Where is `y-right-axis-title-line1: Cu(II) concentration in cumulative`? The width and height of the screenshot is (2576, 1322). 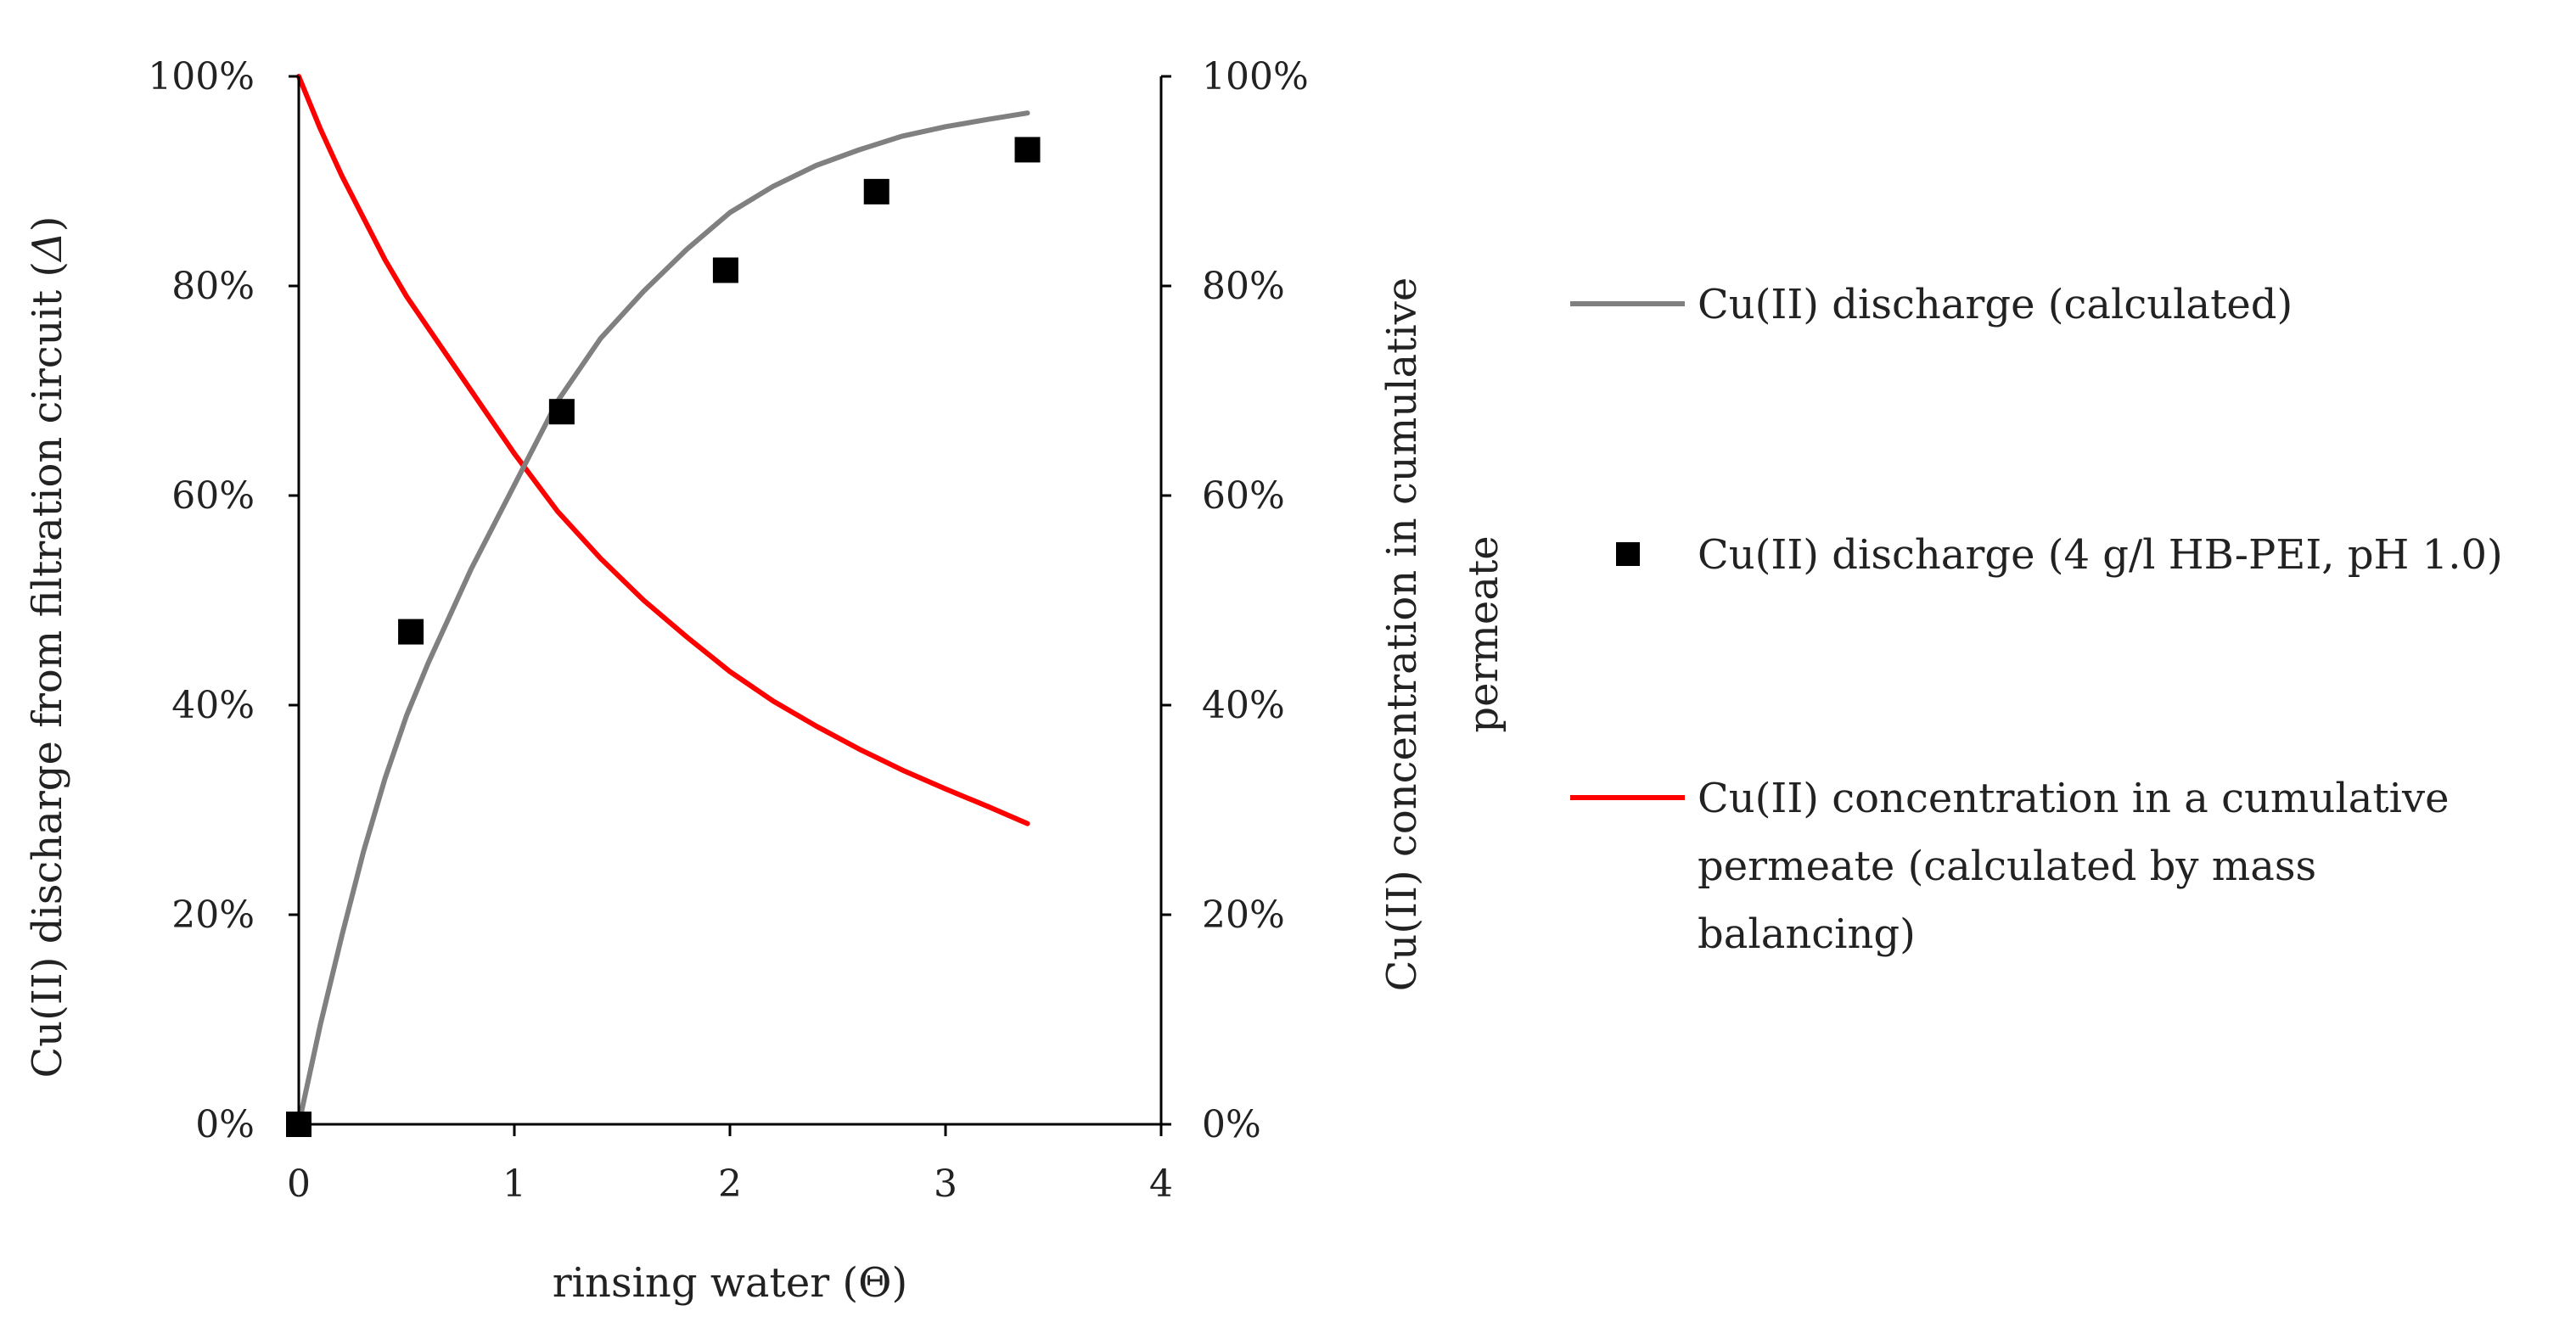 y-right-axis-title-line1: Cu(II) concentration in cumulative is located at coordinates (1402, 634).